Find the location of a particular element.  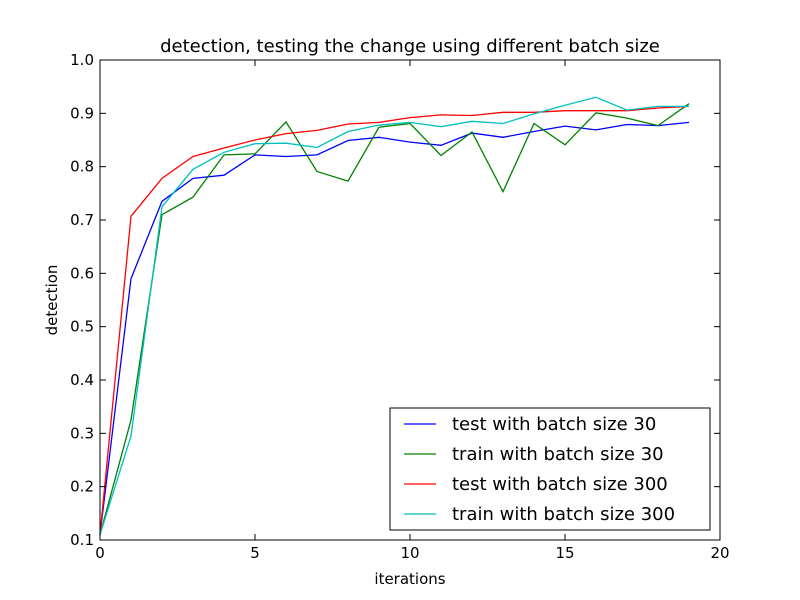

y-tick-label: 1.0 is located at coordinates (82, 60).